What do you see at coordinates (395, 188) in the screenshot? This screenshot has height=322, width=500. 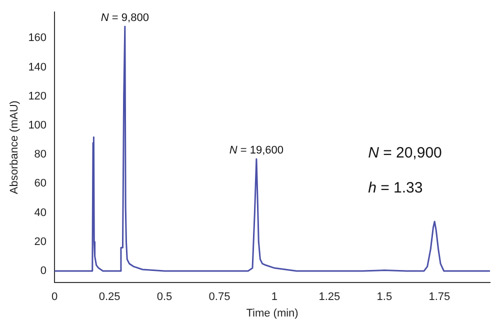 I see `annotation: h = 1.33` at bounding box center [395, 188].